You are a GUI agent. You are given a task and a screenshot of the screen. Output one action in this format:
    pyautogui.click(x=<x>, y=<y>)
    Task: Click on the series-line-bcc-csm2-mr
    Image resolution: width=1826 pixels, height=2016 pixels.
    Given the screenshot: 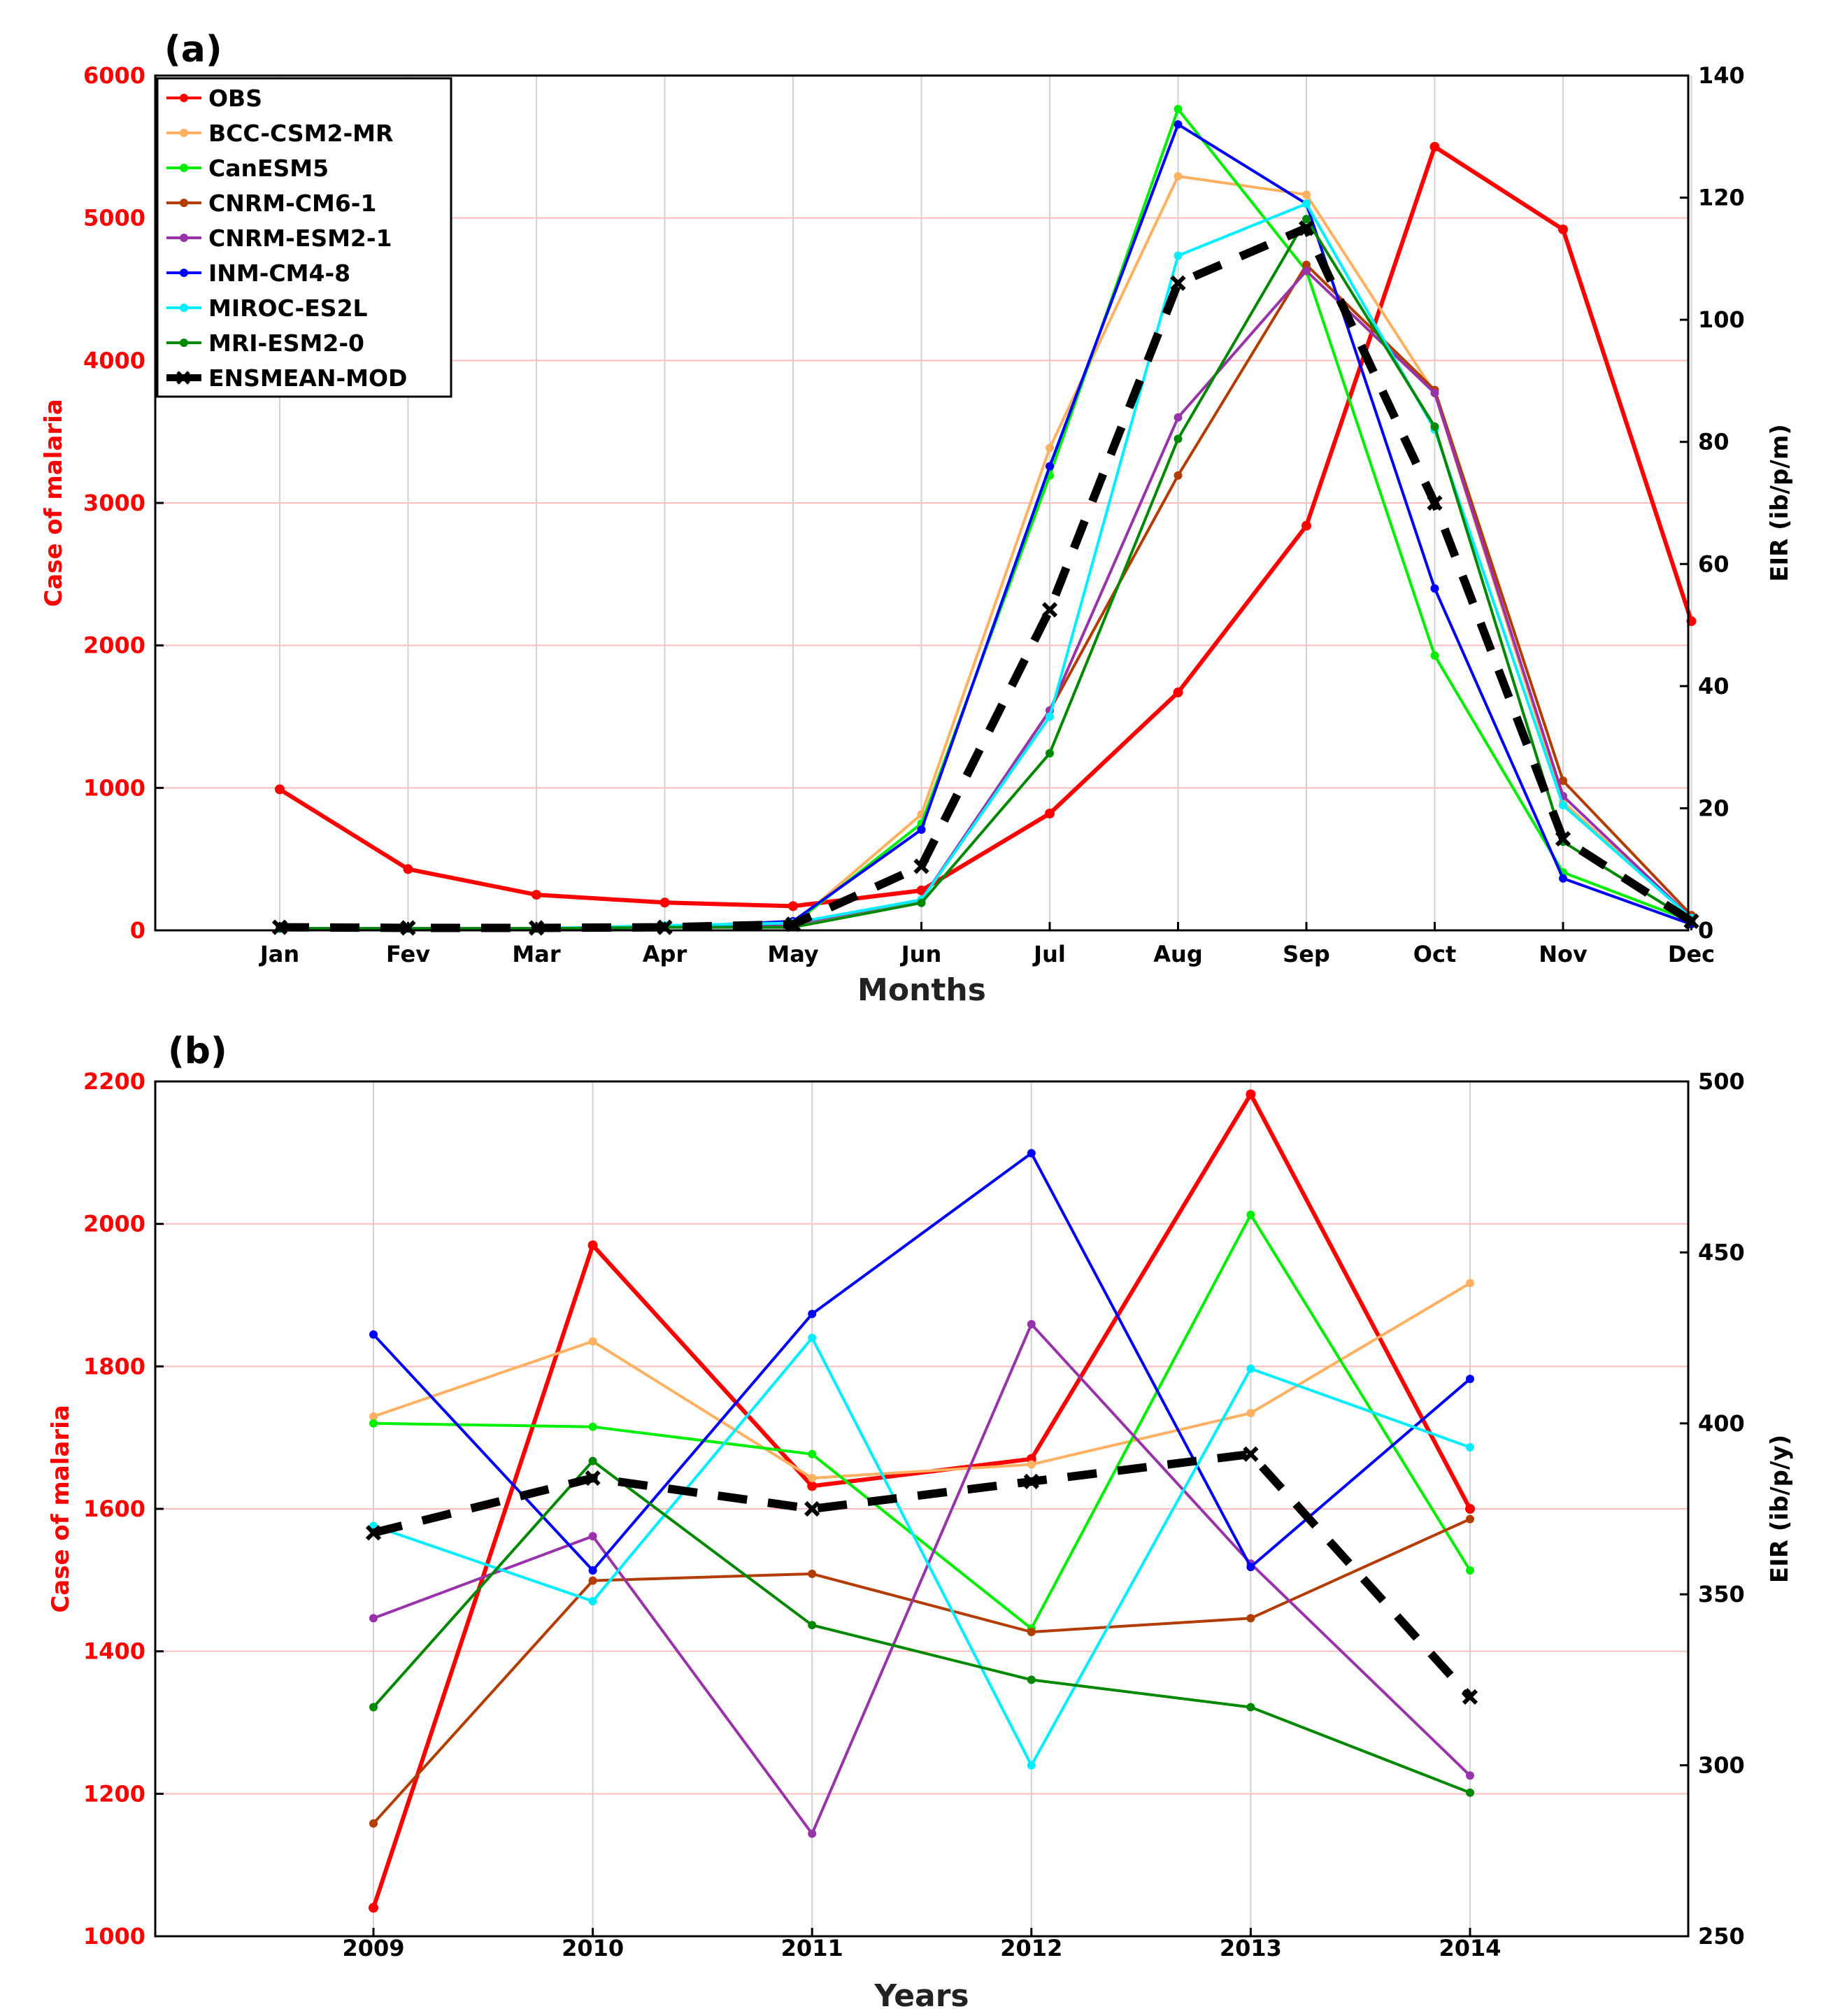 What is the action you would take?
    pyautogui.click(x=922, y=1380)
    